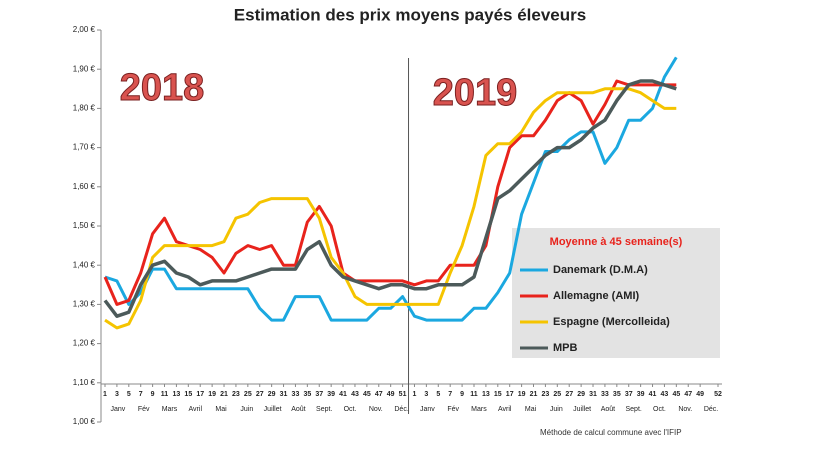 This screenshot has height=461, width=820. I want to click on legend-box, so click(616, 293).